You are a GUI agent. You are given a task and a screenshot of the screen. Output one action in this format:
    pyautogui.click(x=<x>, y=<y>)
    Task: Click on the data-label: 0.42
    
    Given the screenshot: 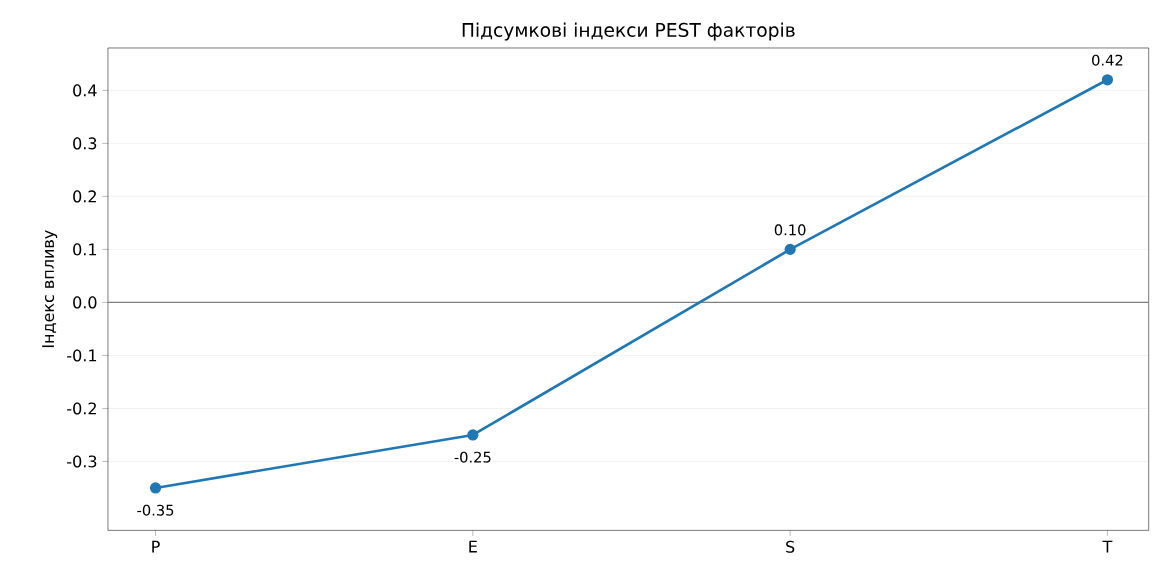 What is the action you would take?
    pyautogui.click(x=1107, y=60)
    